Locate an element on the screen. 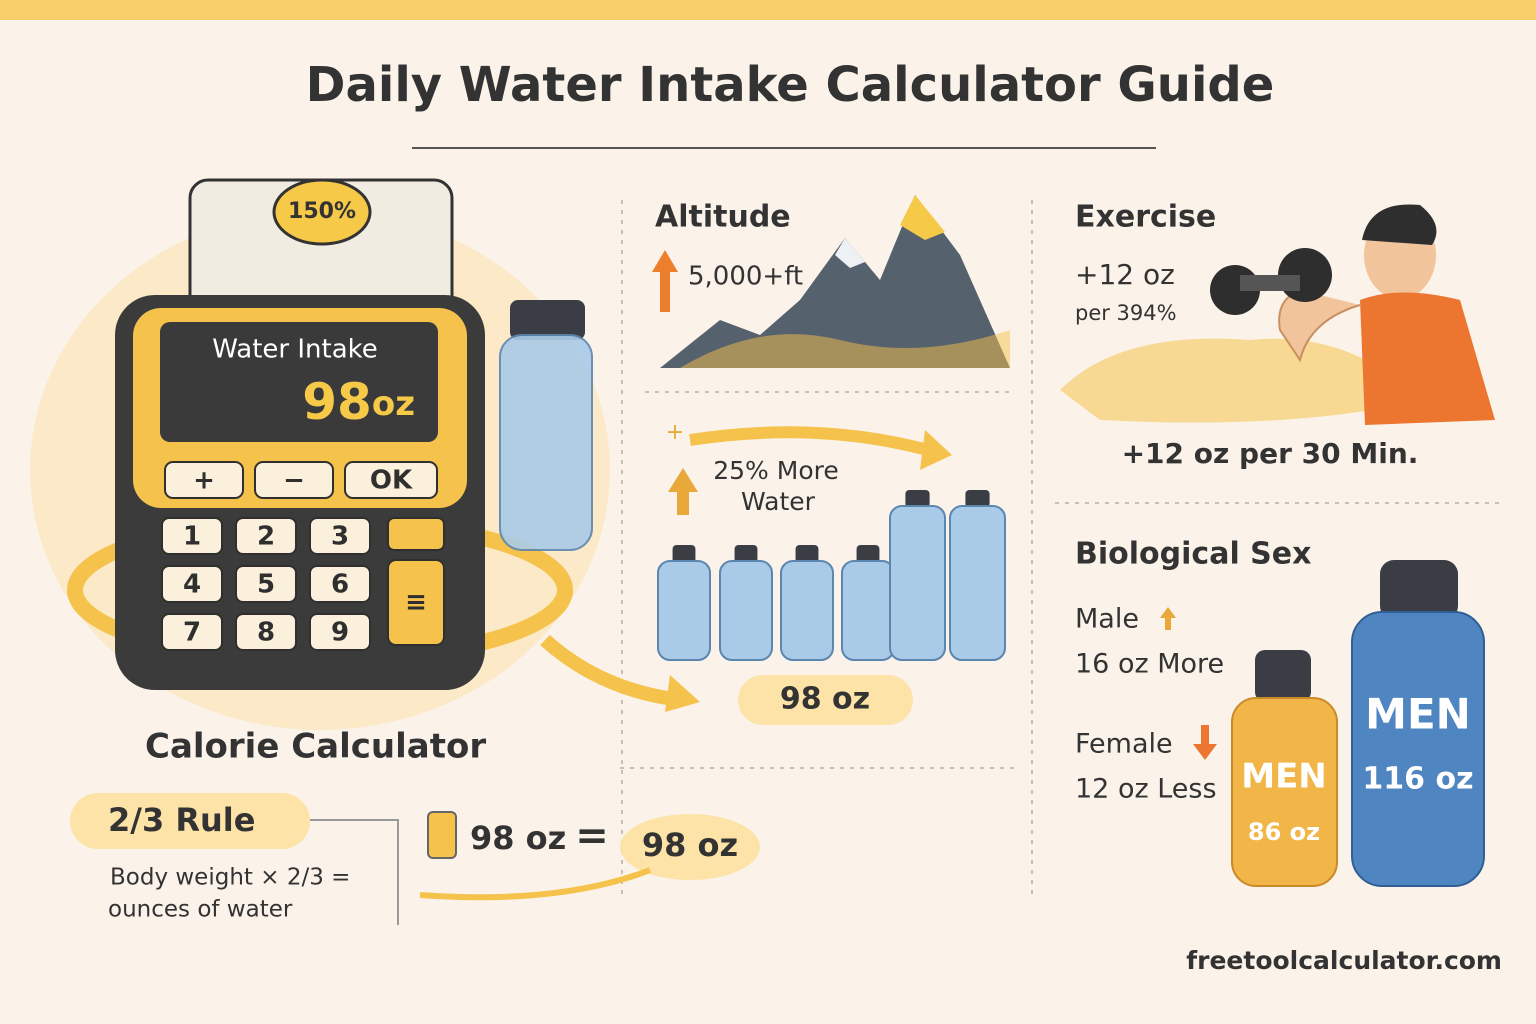 This screenshot has width=1536, height=1024. rule-right: 98 oz is located at coordinates (690, 845).